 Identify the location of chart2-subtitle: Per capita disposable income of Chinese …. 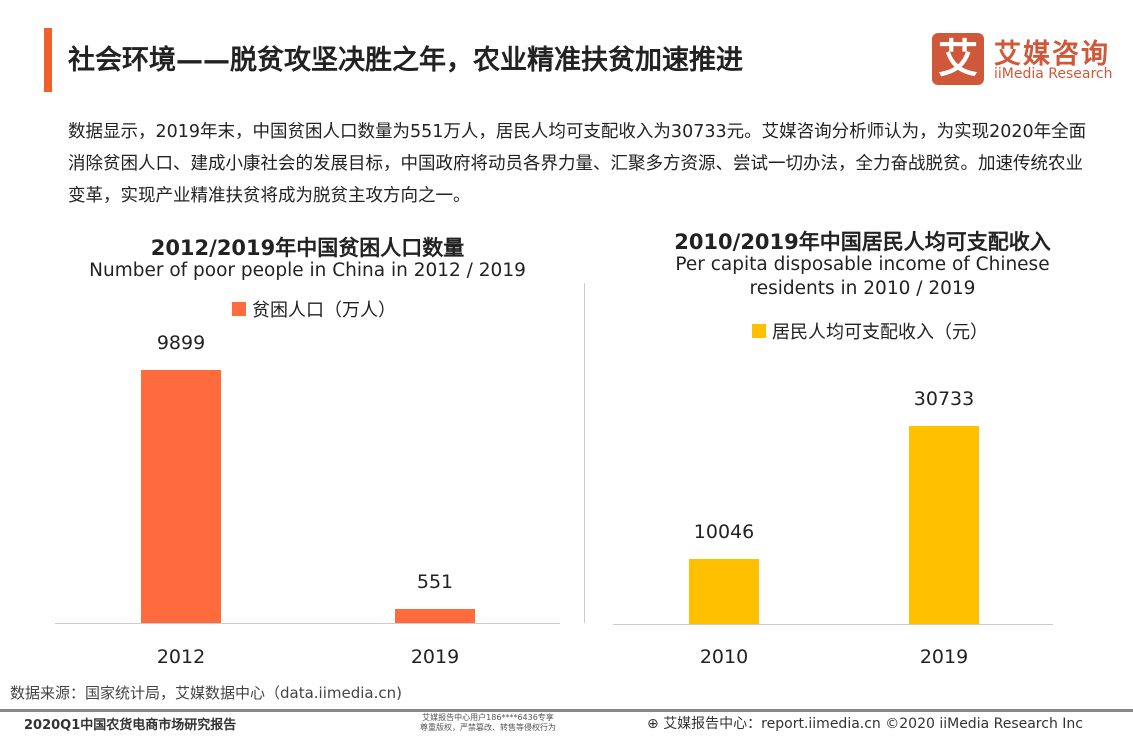
(862, 276).